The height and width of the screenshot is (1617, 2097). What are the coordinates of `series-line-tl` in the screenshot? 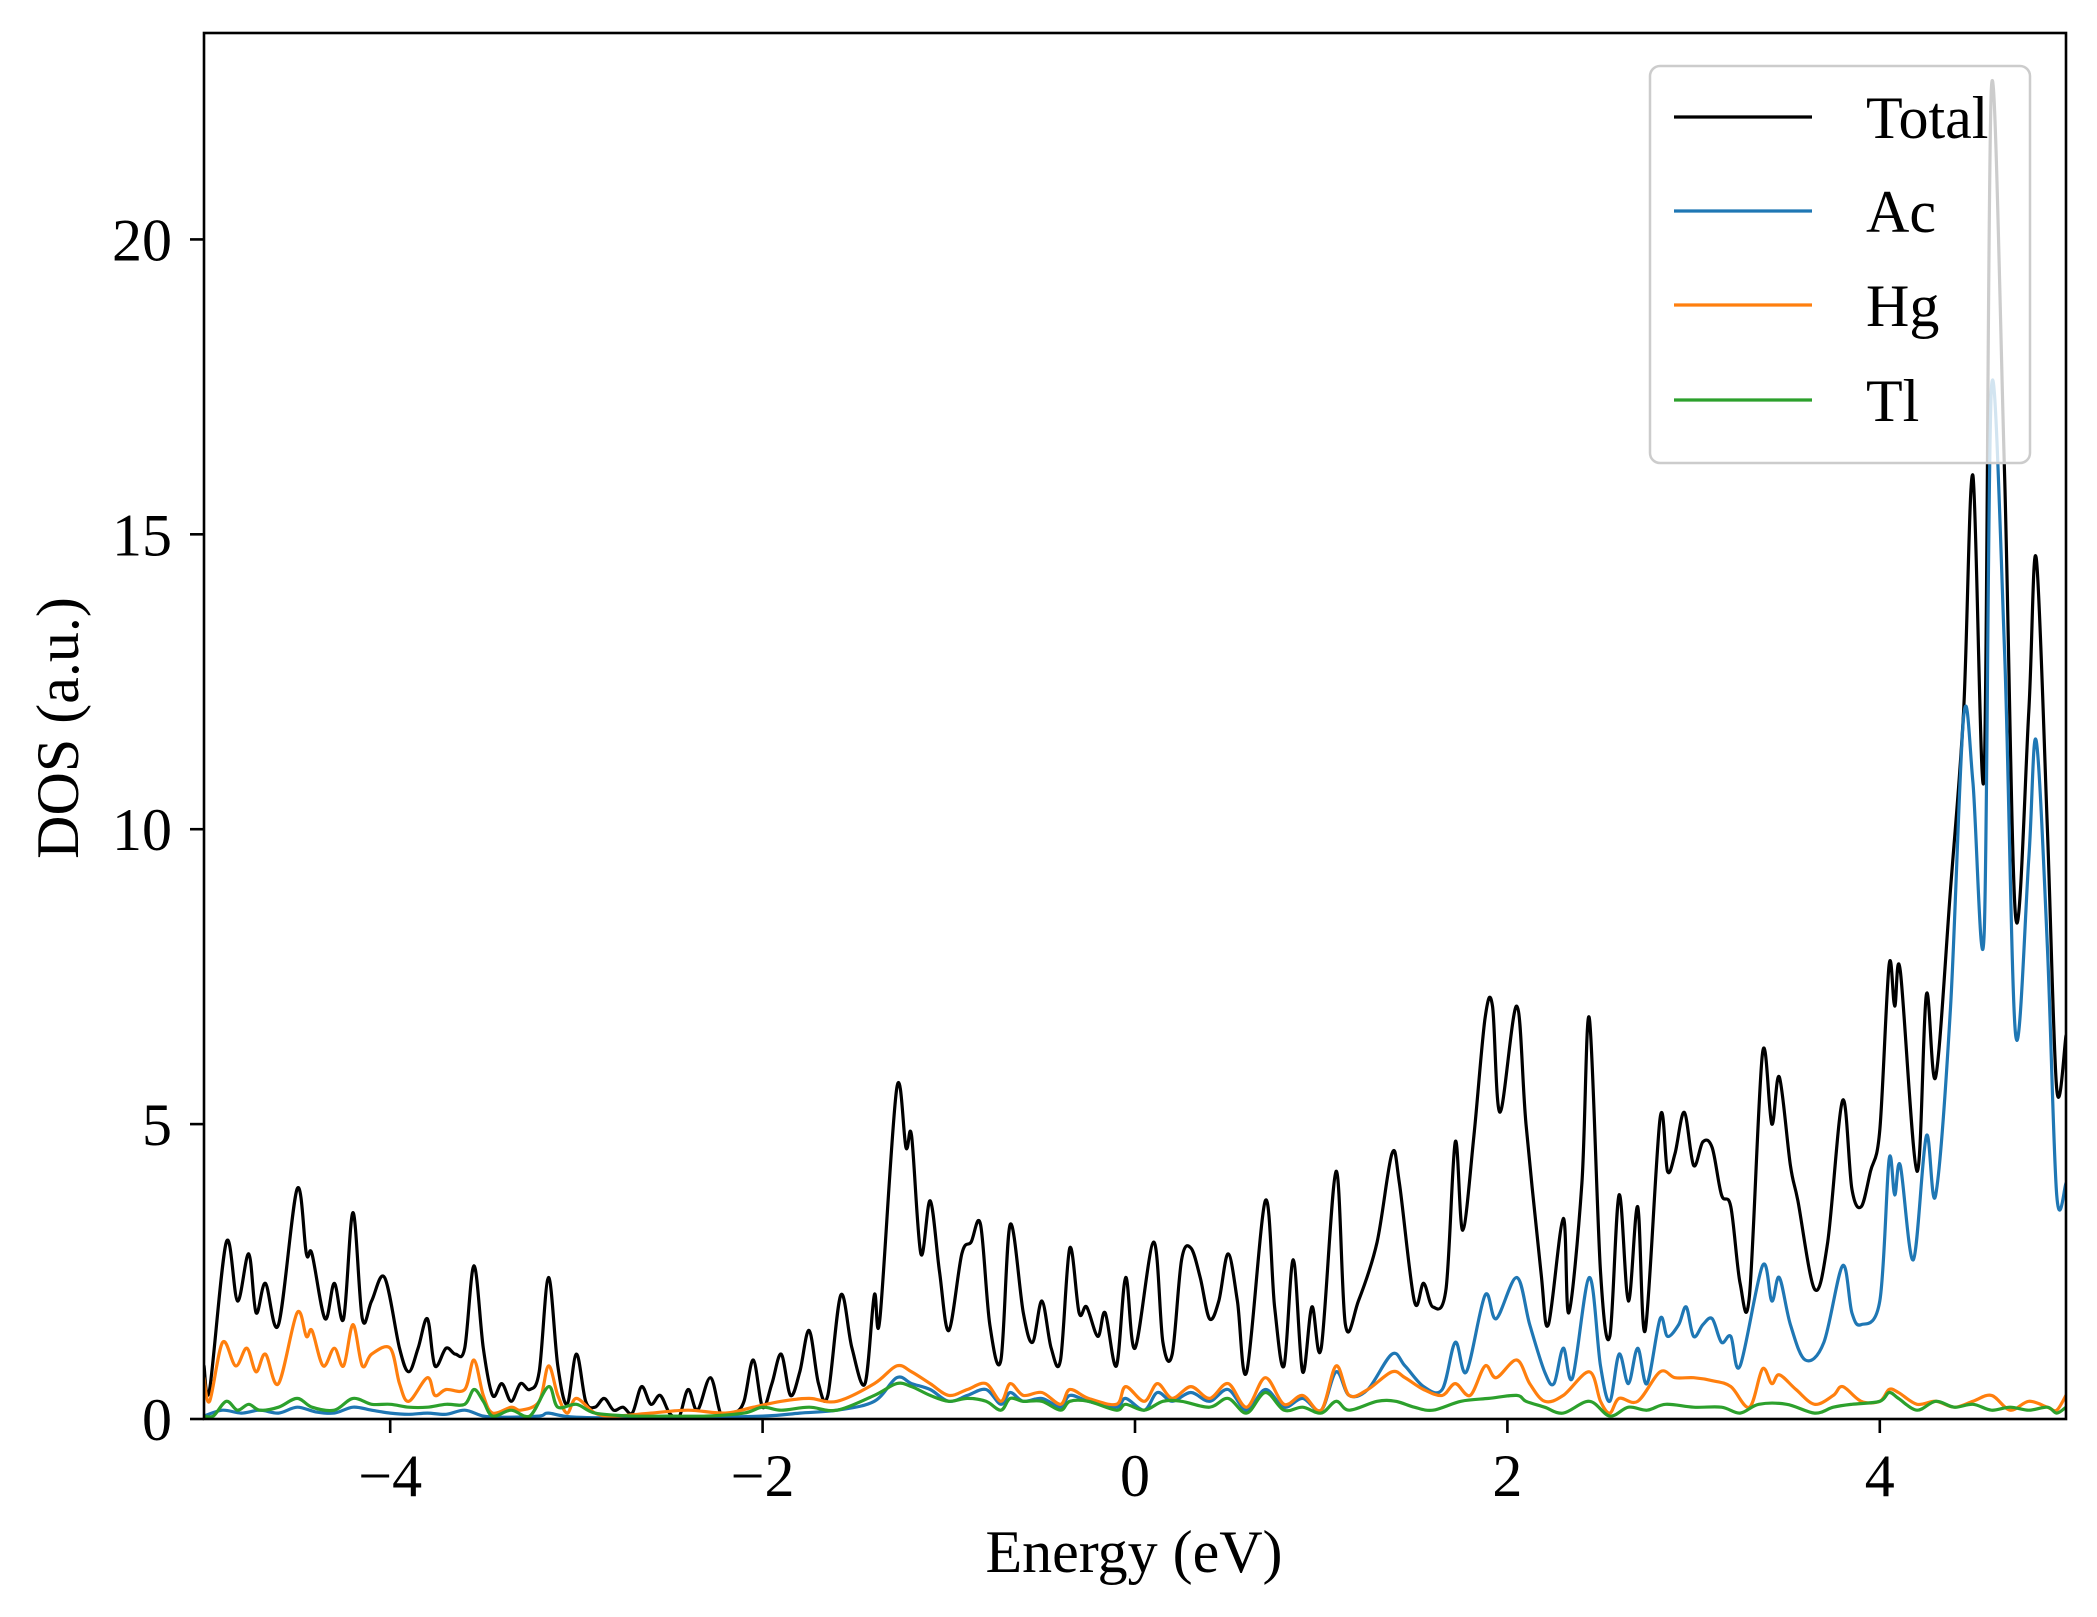 It's located at (1135, 1400).